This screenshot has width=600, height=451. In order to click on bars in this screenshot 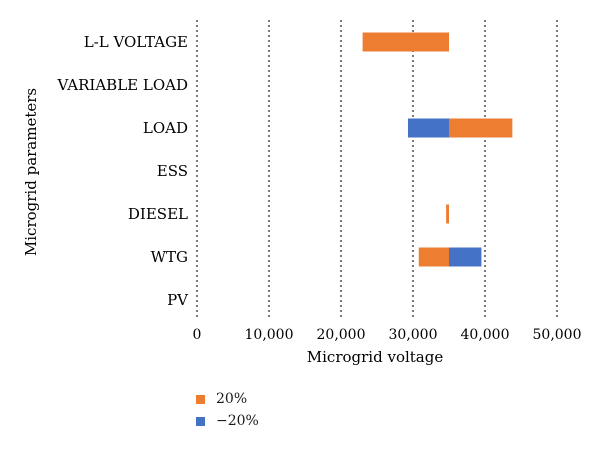, I will do `click(437, 149)`.